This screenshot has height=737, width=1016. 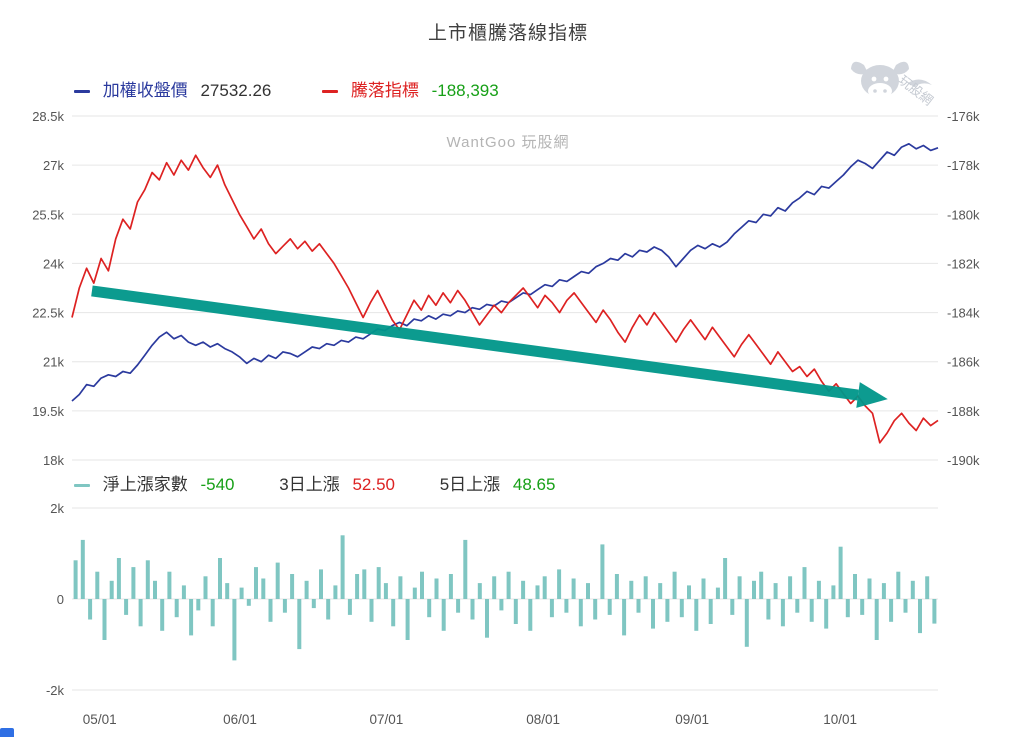 What do you see at coordinates (337, 482) in the screenshot?
I see `legend-3day-up: 3日上漲 52.50` at bounding box center [337, 482].